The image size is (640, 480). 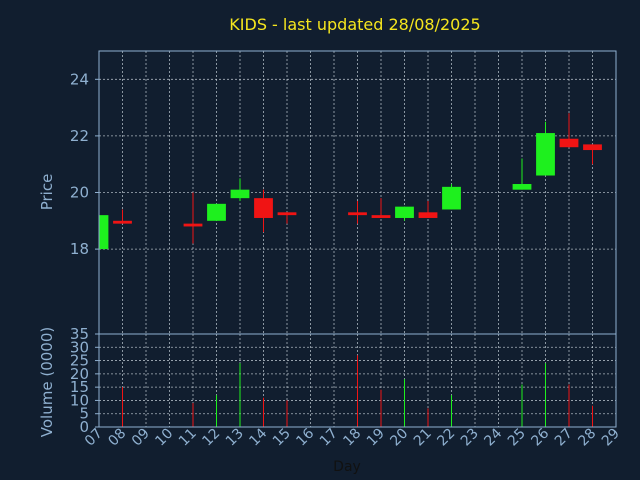 I want to click on x-tick-label: 20, so click(x=399, y=438).